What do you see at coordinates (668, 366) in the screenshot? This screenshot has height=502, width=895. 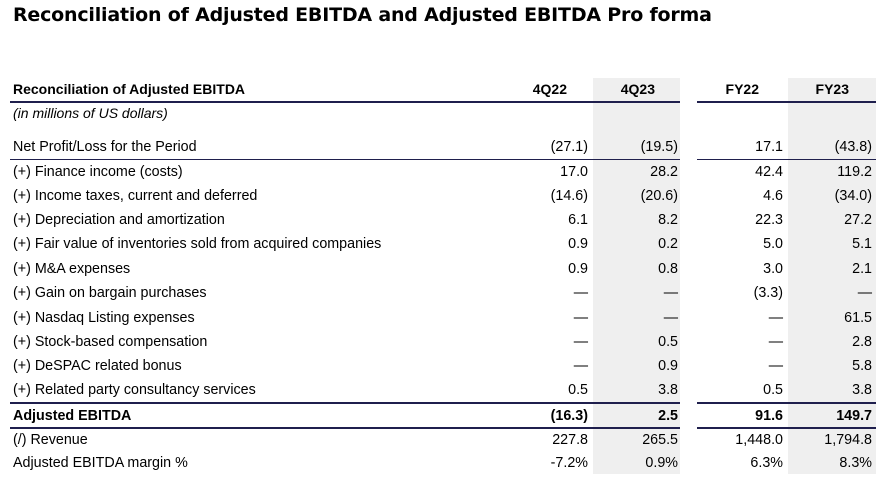 I see `cell-4q23: 0.9` at bounding box center [668, 366].